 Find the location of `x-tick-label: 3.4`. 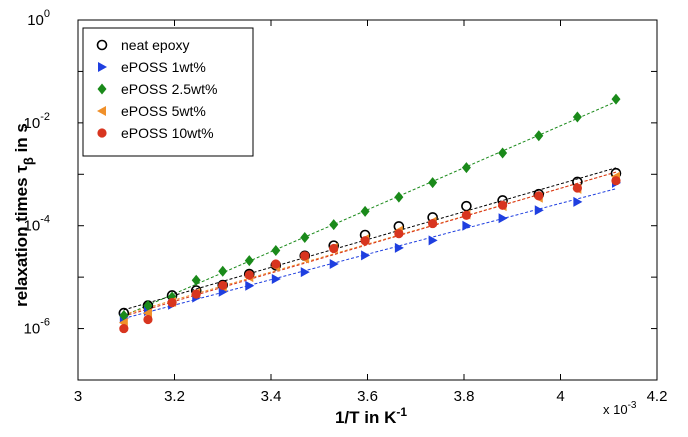

x-tick-label: 3.4 is located at coordinates (271, 396).